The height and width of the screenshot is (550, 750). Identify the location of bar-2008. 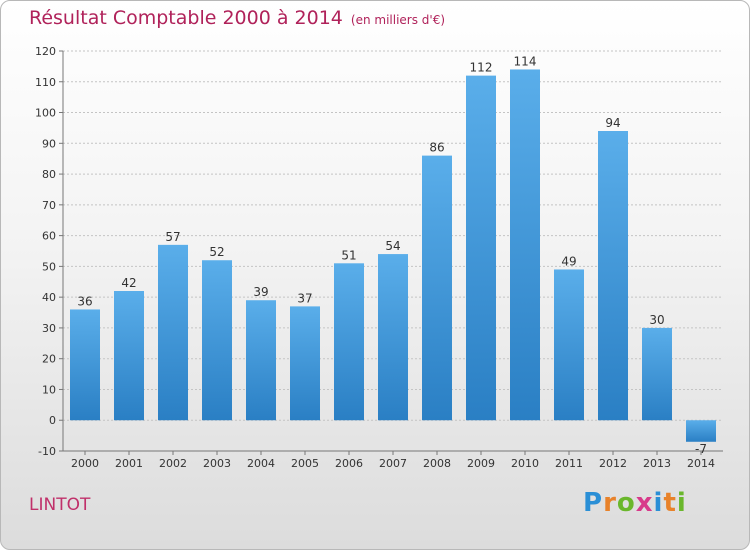
(437, 288).